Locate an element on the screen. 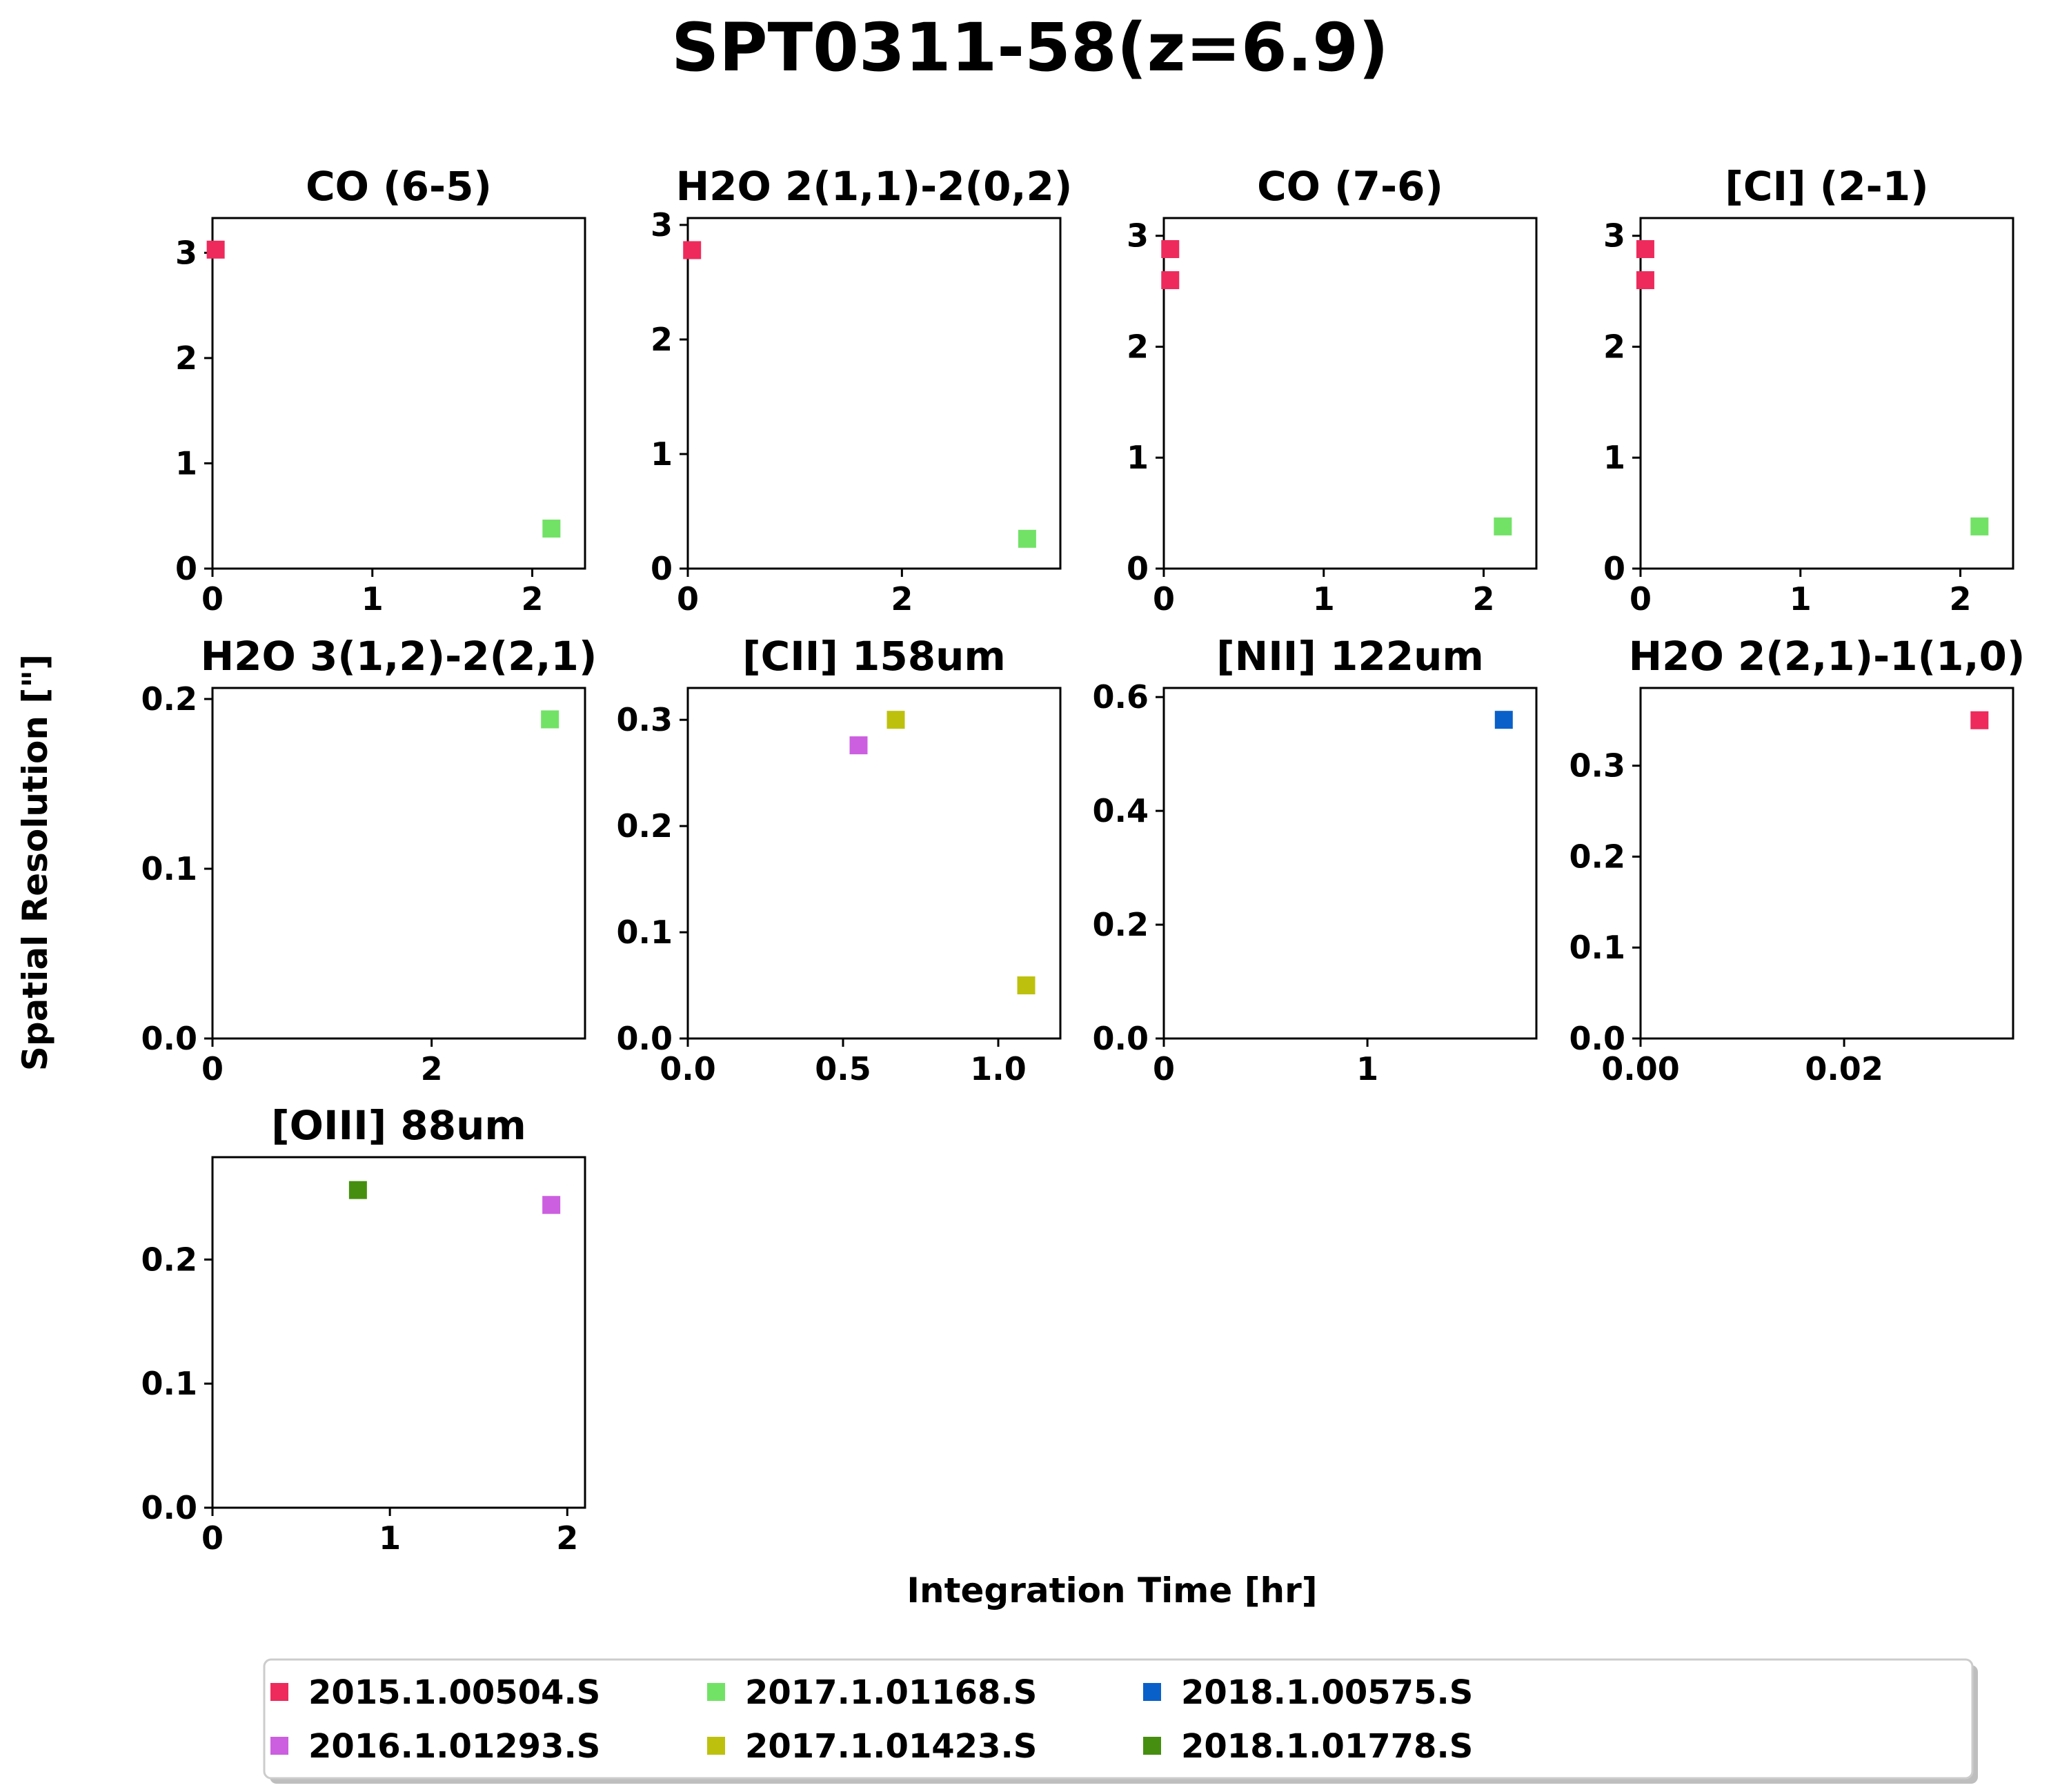  legend-label: 2018.1.01778.S is located at coordinates (1327, 1746).